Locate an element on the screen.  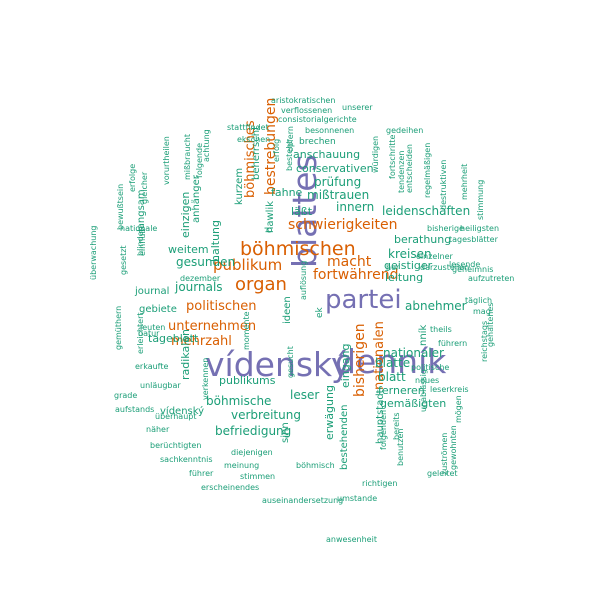
word-item: publikum is located at coordinates (248, 265).